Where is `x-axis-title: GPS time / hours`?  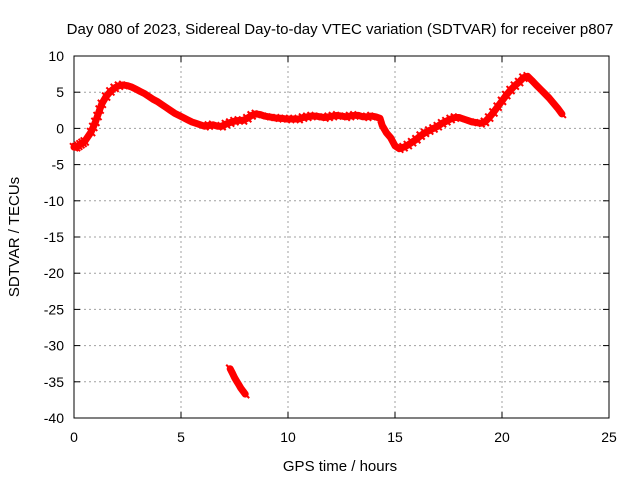 x-axis-title: GPS time / hours is located at coordinates (340, 466).